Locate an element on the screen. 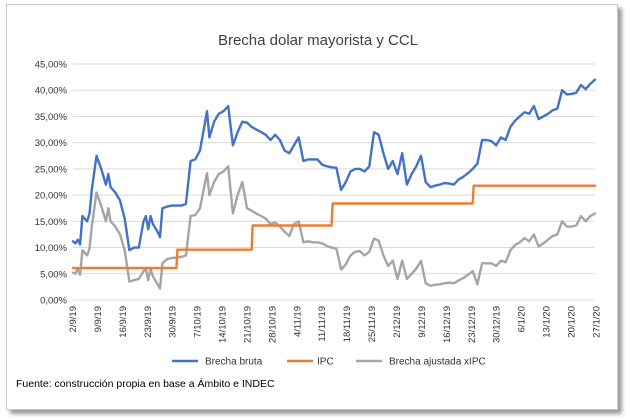 The image size is (630, 420). y-tick-label: 15,00% is located at coordinates (51, 222).